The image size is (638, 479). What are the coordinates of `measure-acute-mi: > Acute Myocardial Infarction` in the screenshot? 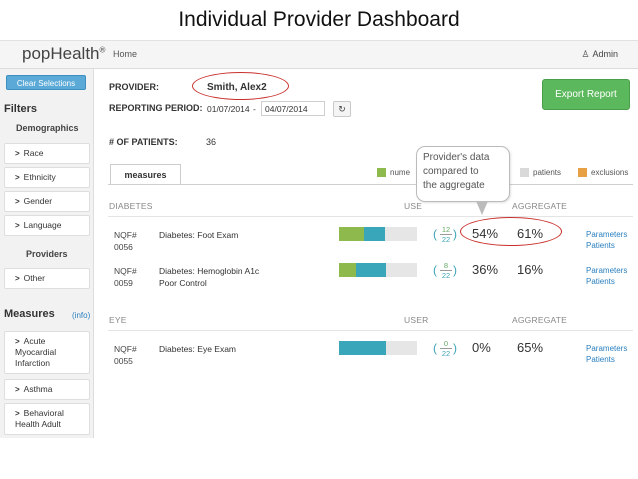 It's located at (47, 352).